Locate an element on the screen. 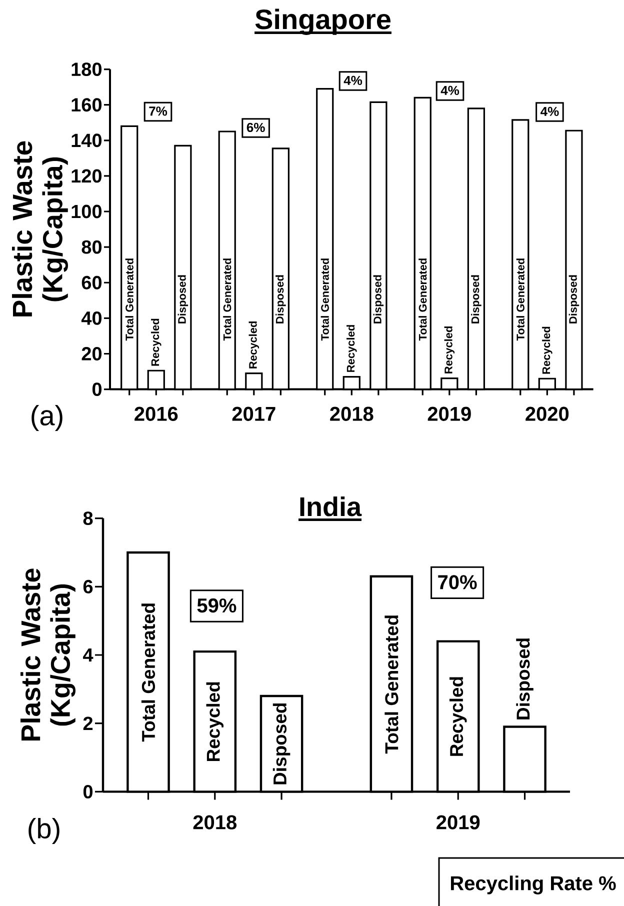 The height and width of the screenshot is (906, 624). y-tick-label: 180 is located at coordinates (87, 69).